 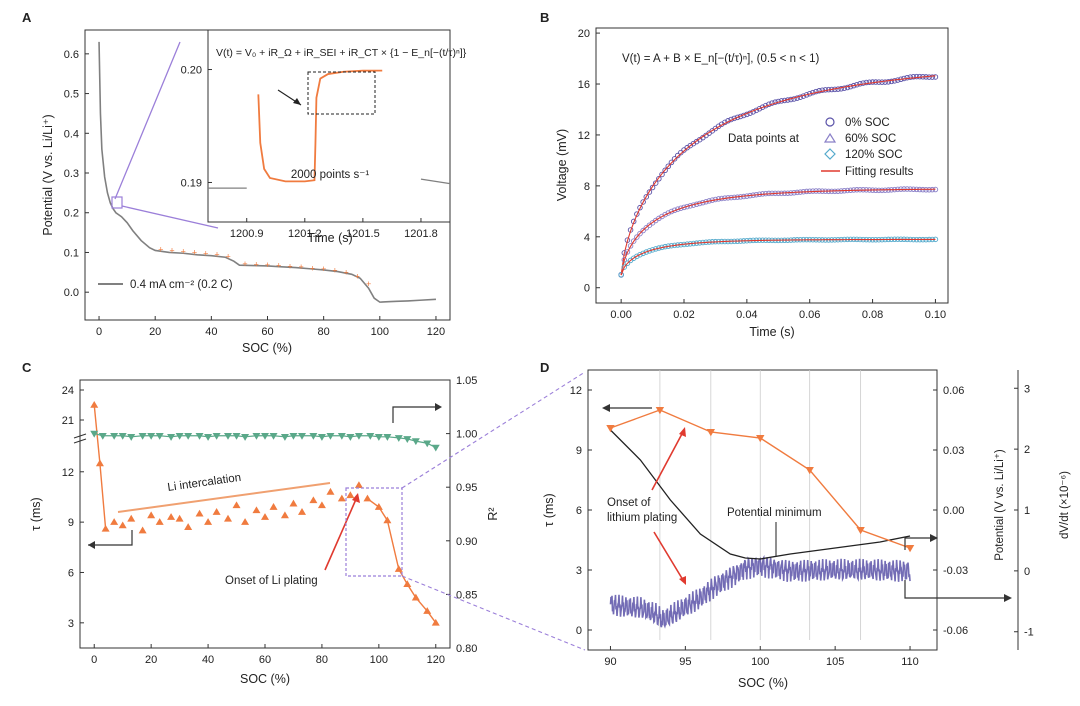 I want to click on panel-d-right2-axis-arrow, so click(x=955, y=589).